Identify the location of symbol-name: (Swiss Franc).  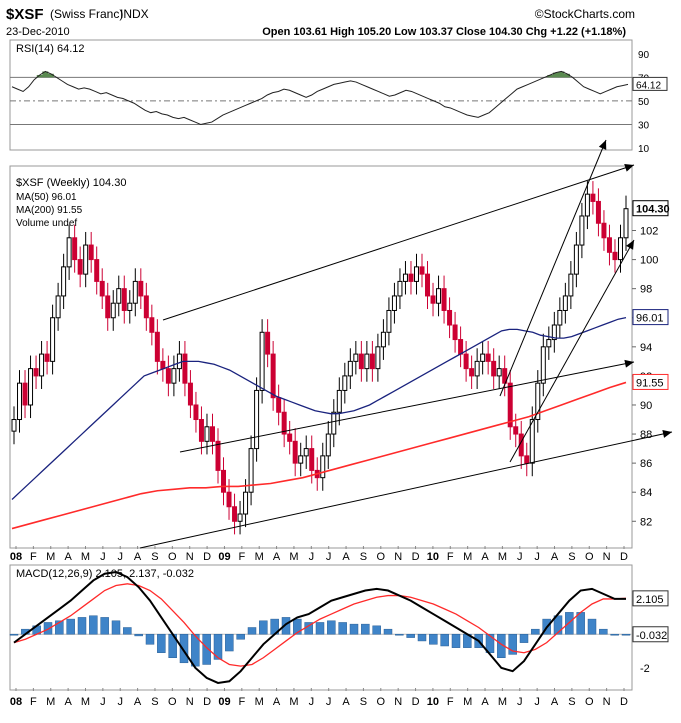
(86, 14).